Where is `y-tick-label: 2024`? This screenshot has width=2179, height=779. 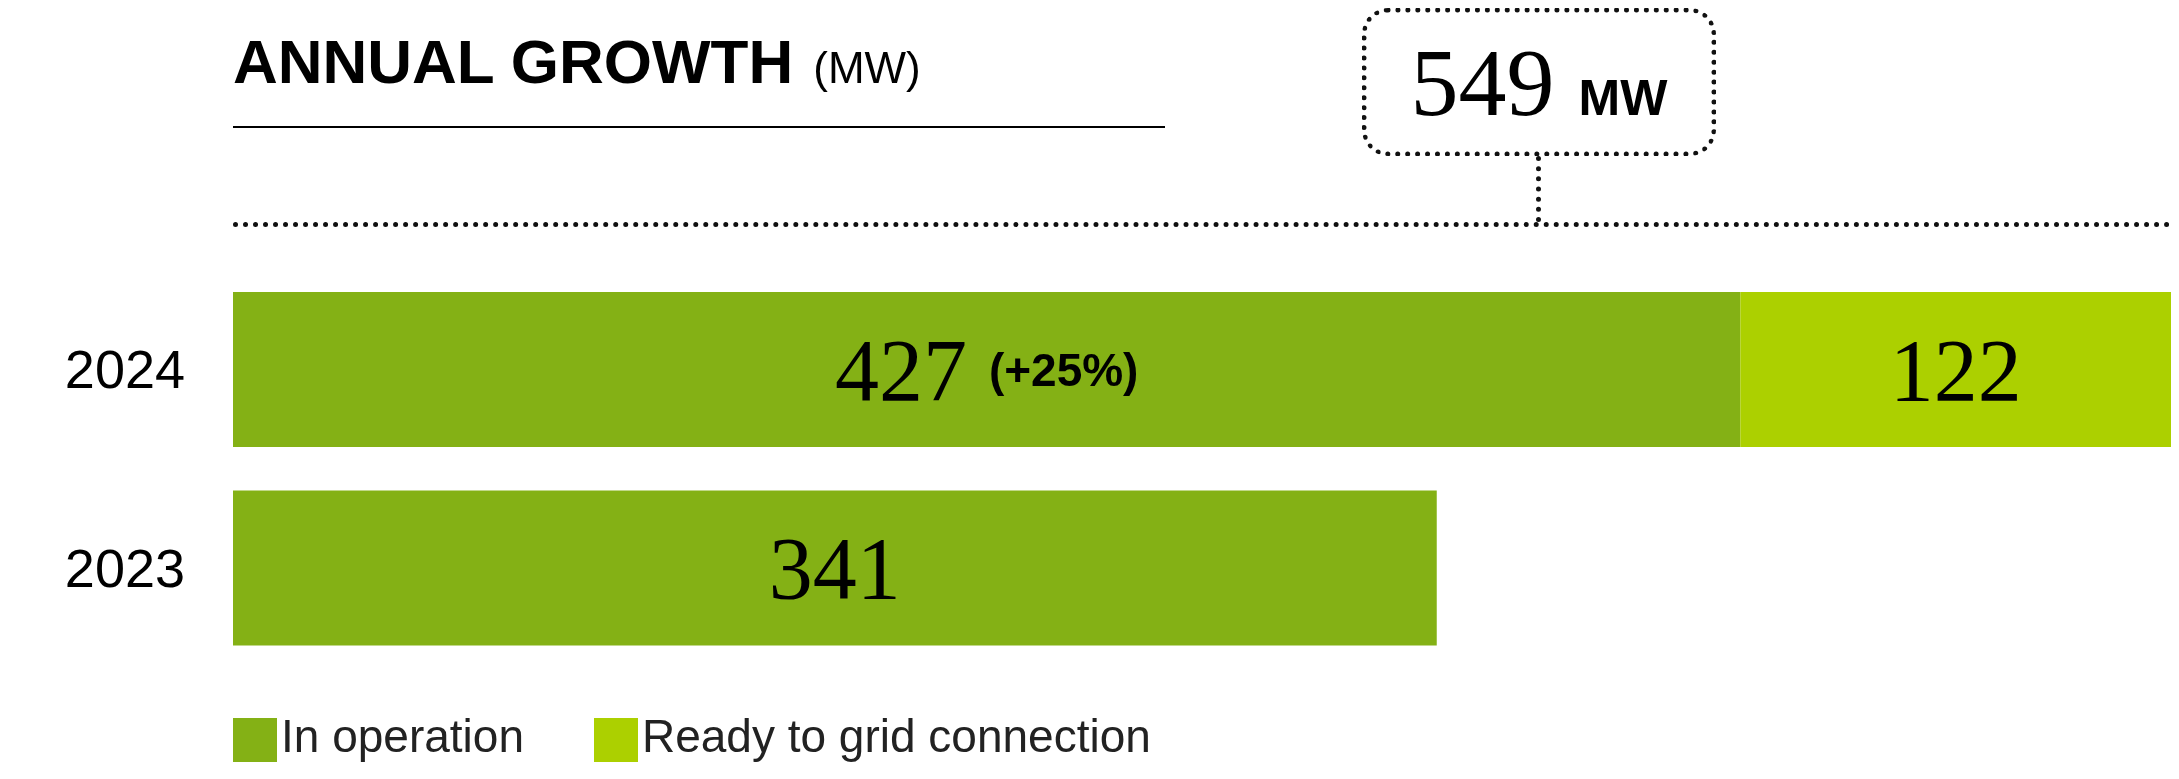
y-tick-label: 2024 is located at coordinates (124, 369).